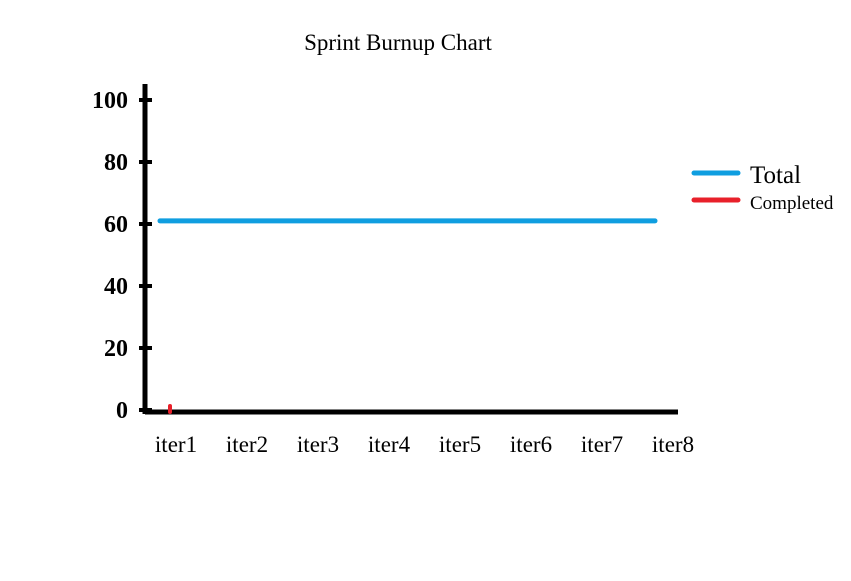 The image size is (851, 581). Describe the element at coordinates (460, 444) in the screenshot. I see `x-tick-label: iter5` at that location.